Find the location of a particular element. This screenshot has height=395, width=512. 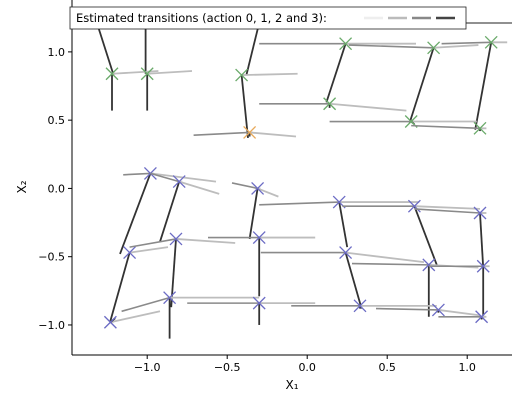

legend-box is located at coordinates (268, 18).